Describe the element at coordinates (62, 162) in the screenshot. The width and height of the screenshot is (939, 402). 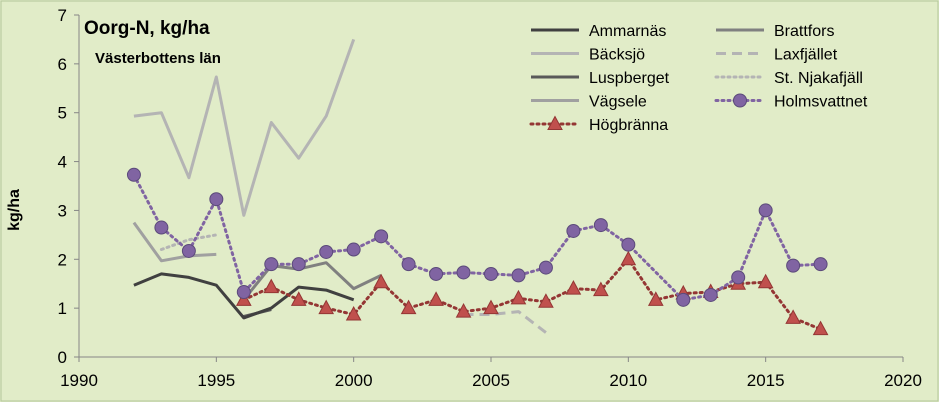
I see `y-tick-label: 4` at that location.